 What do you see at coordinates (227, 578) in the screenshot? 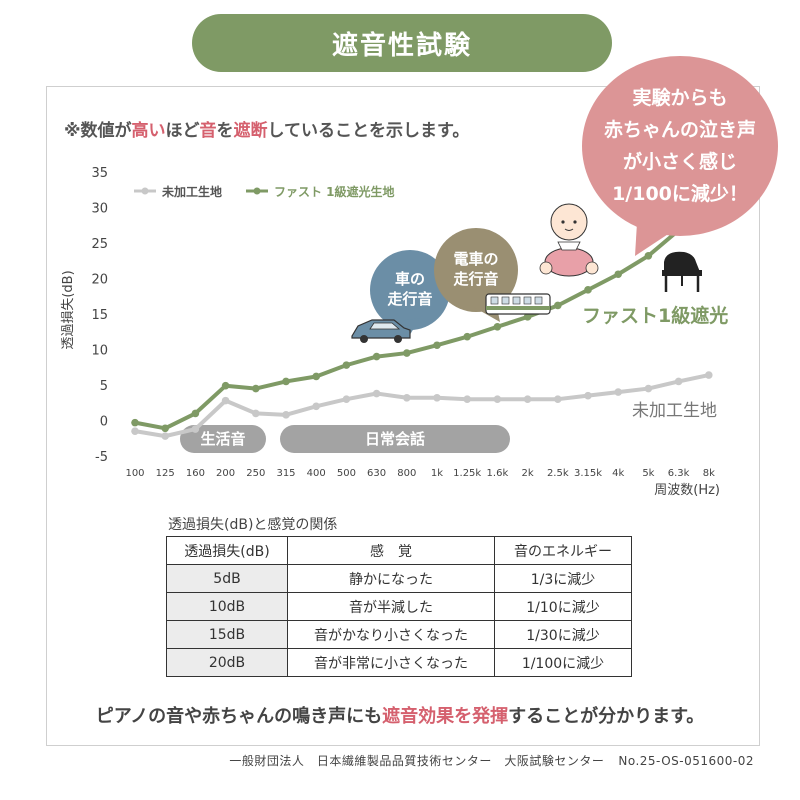
I see `table-cell-db: 5dB` at bounding box center [227, 578].